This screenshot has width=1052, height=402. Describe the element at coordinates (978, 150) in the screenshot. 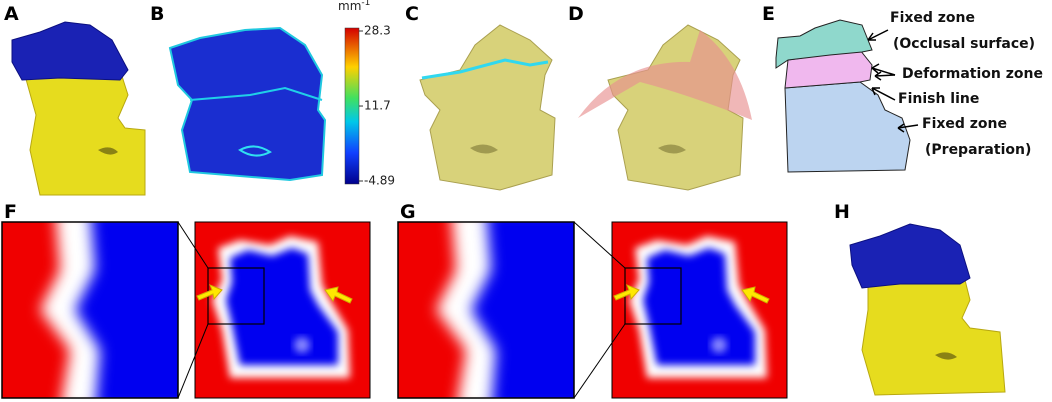

I see `annotation: (Preparation)` at that location.